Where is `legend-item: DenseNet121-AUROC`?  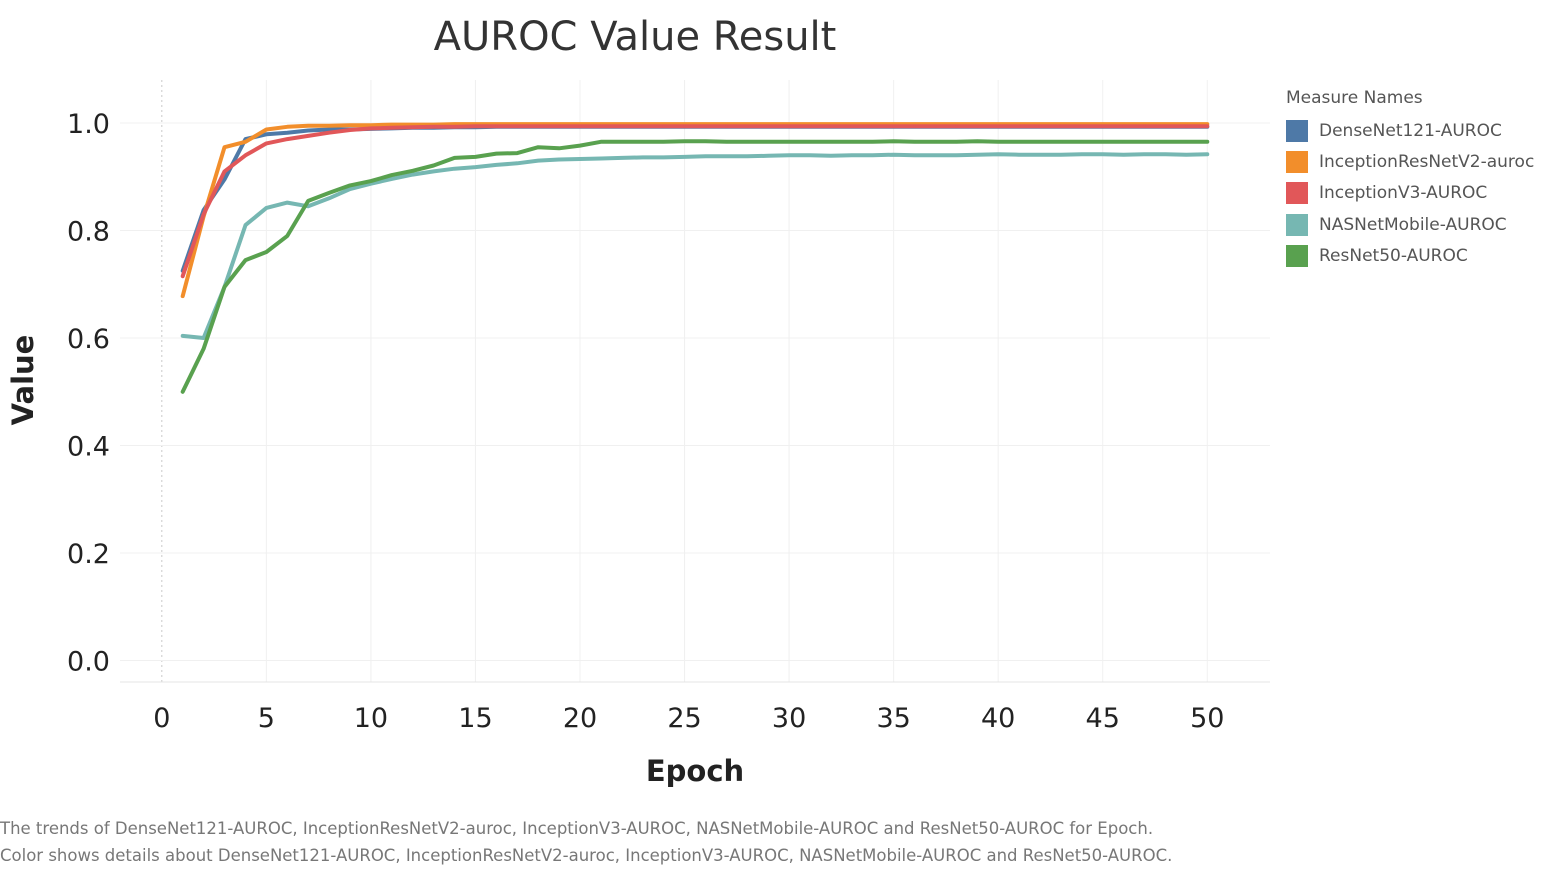
legend-item: DenseNet121-AUROC is located at coordinates (1419, 130).